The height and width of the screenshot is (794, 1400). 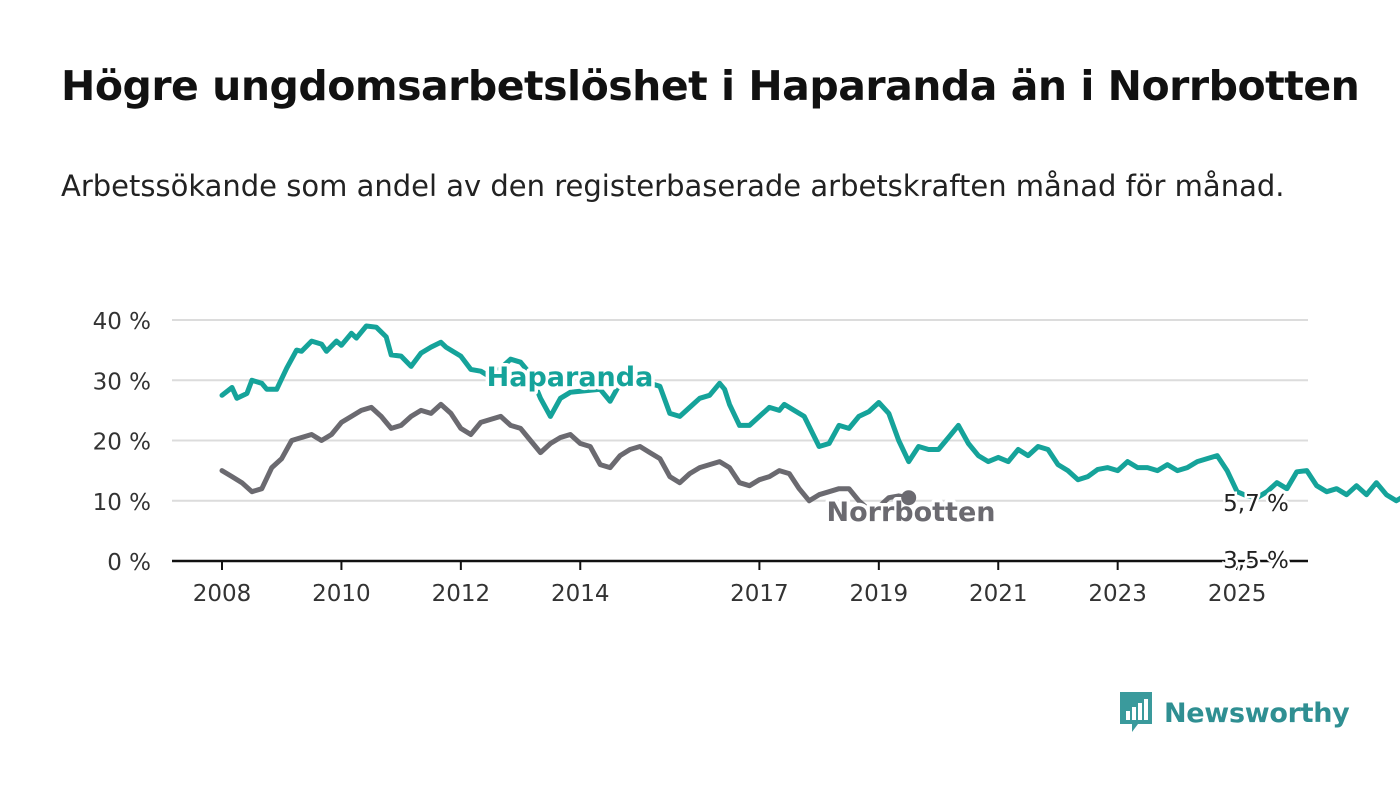 What do you see at coordinates (122, 503) in the screenshot?
I see `y-tick-label: 10 %` at bounding box center [122, 503].